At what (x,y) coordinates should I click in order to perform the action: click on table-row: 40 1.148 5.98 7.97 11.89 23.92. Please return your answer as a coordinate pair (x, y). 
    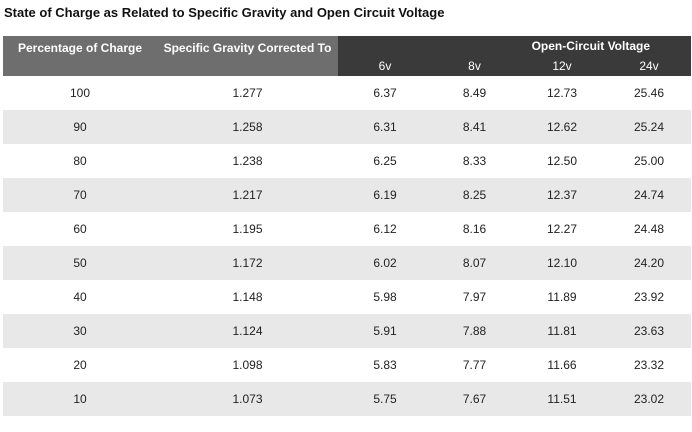
    Looking at the image, I should click on (347, 297).